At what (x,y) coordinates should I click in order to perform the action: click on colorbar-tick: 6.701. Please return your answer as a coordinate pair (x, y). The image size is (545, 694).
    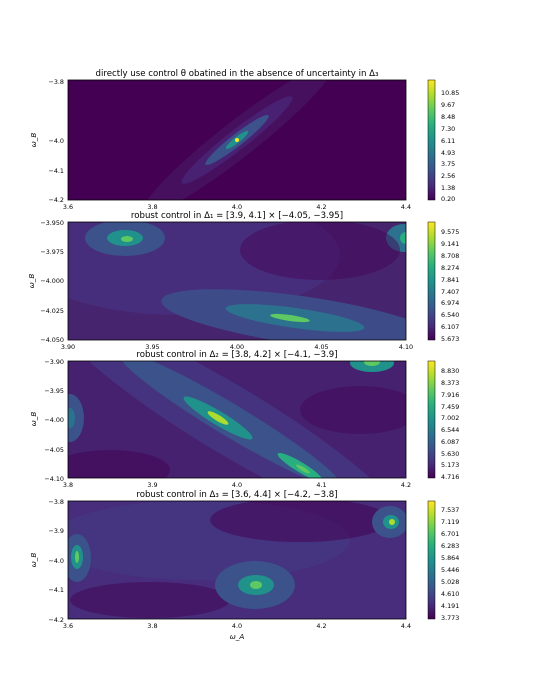
    Looking at the image, I should click on (450, 534).